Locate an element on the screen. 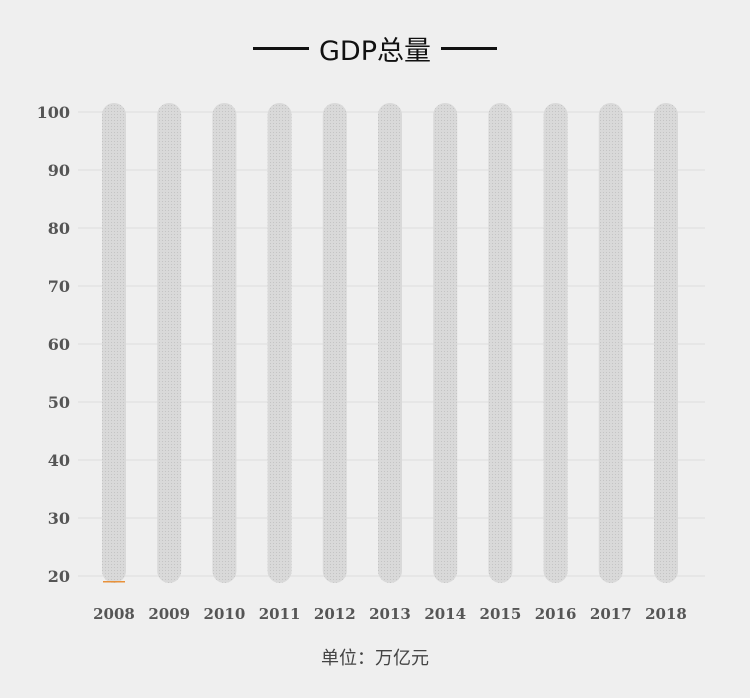  y-tick-label-30: 30 is located at coordinates (59, 518).